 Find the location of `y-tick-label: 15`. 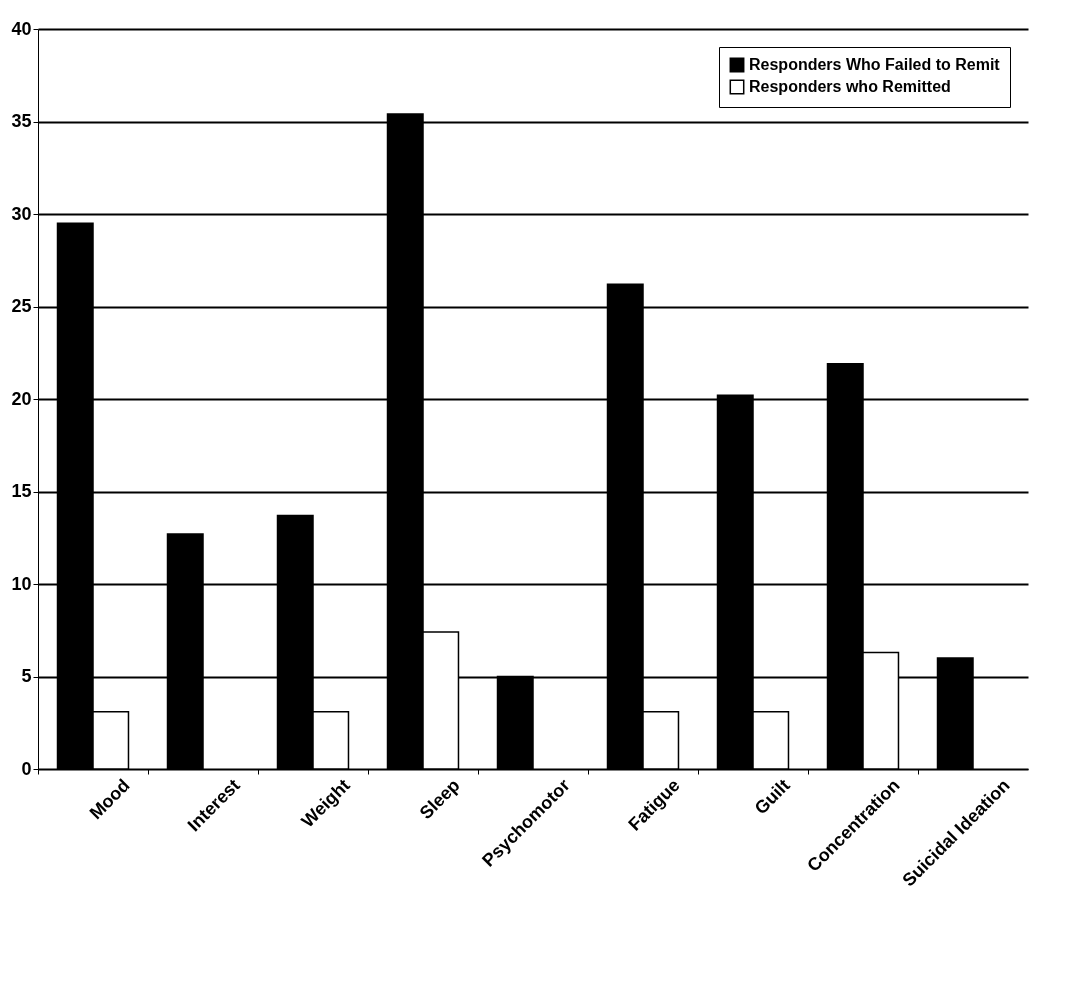

y-tick-label: 15 is located at coordinates (21, 491).